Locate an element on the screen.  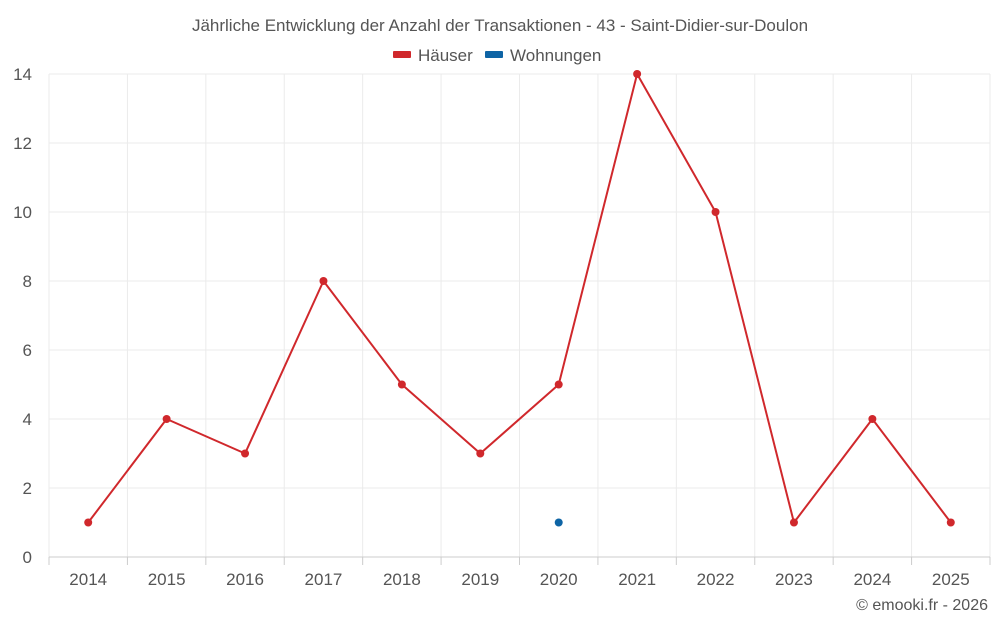
x-tick-label: 2023 is located at coordinates (794, 579).